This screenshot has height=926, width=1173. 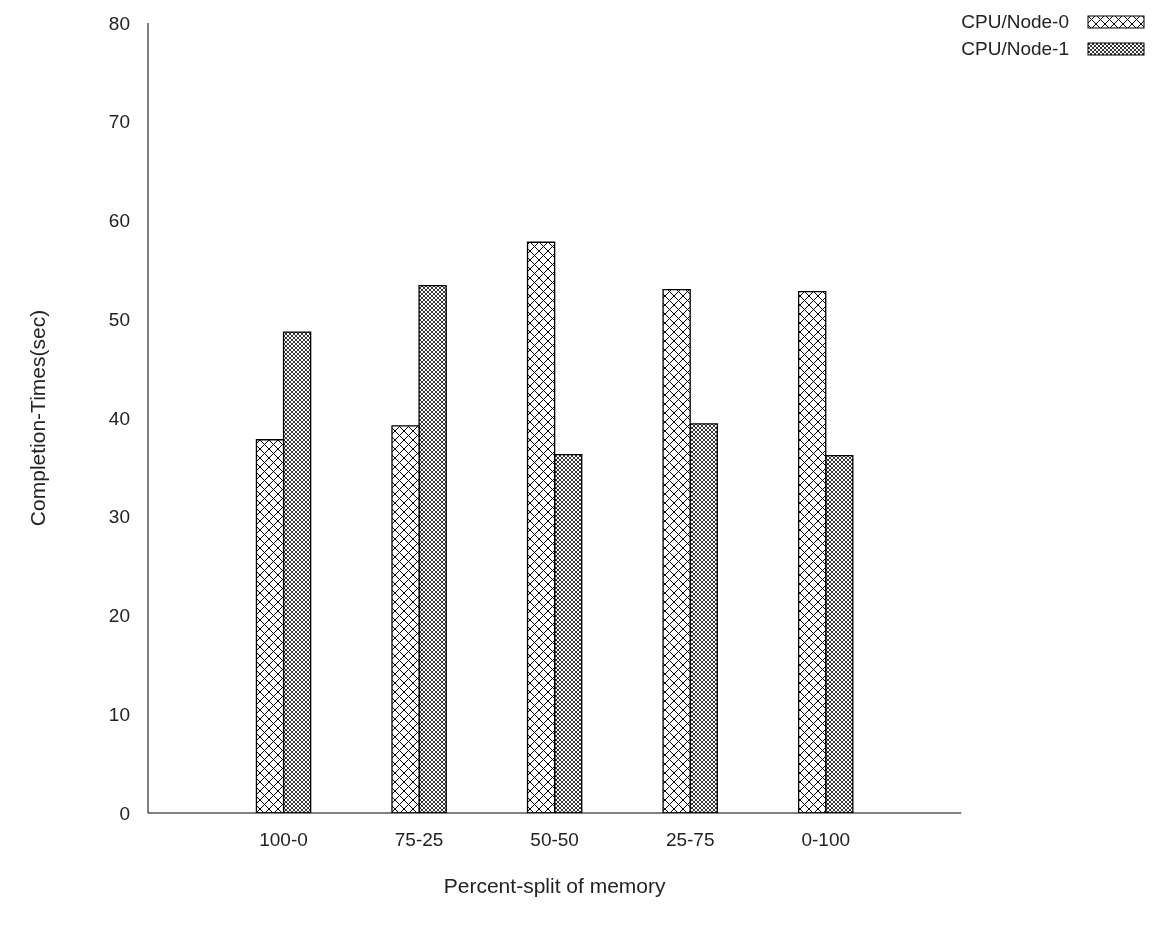 What do you see at coordinates (826, 840) in the screenshot?
I see `x-tick-label: 0-100` at bounding box center [826, 840].